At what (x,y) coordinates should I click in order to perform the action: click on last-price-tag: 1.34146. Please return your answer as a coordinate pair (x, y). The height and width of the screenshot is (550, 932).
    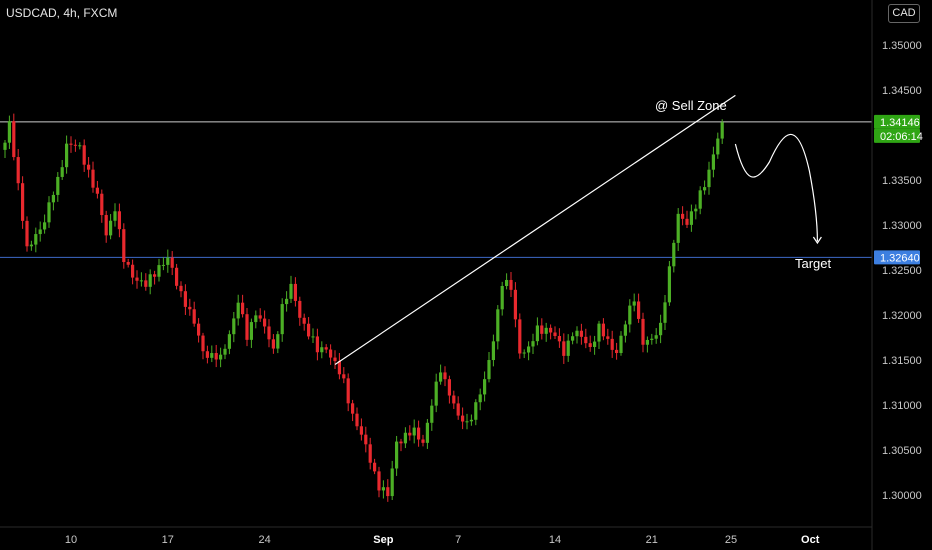
    Looking at the image, I should click on (897, 121).